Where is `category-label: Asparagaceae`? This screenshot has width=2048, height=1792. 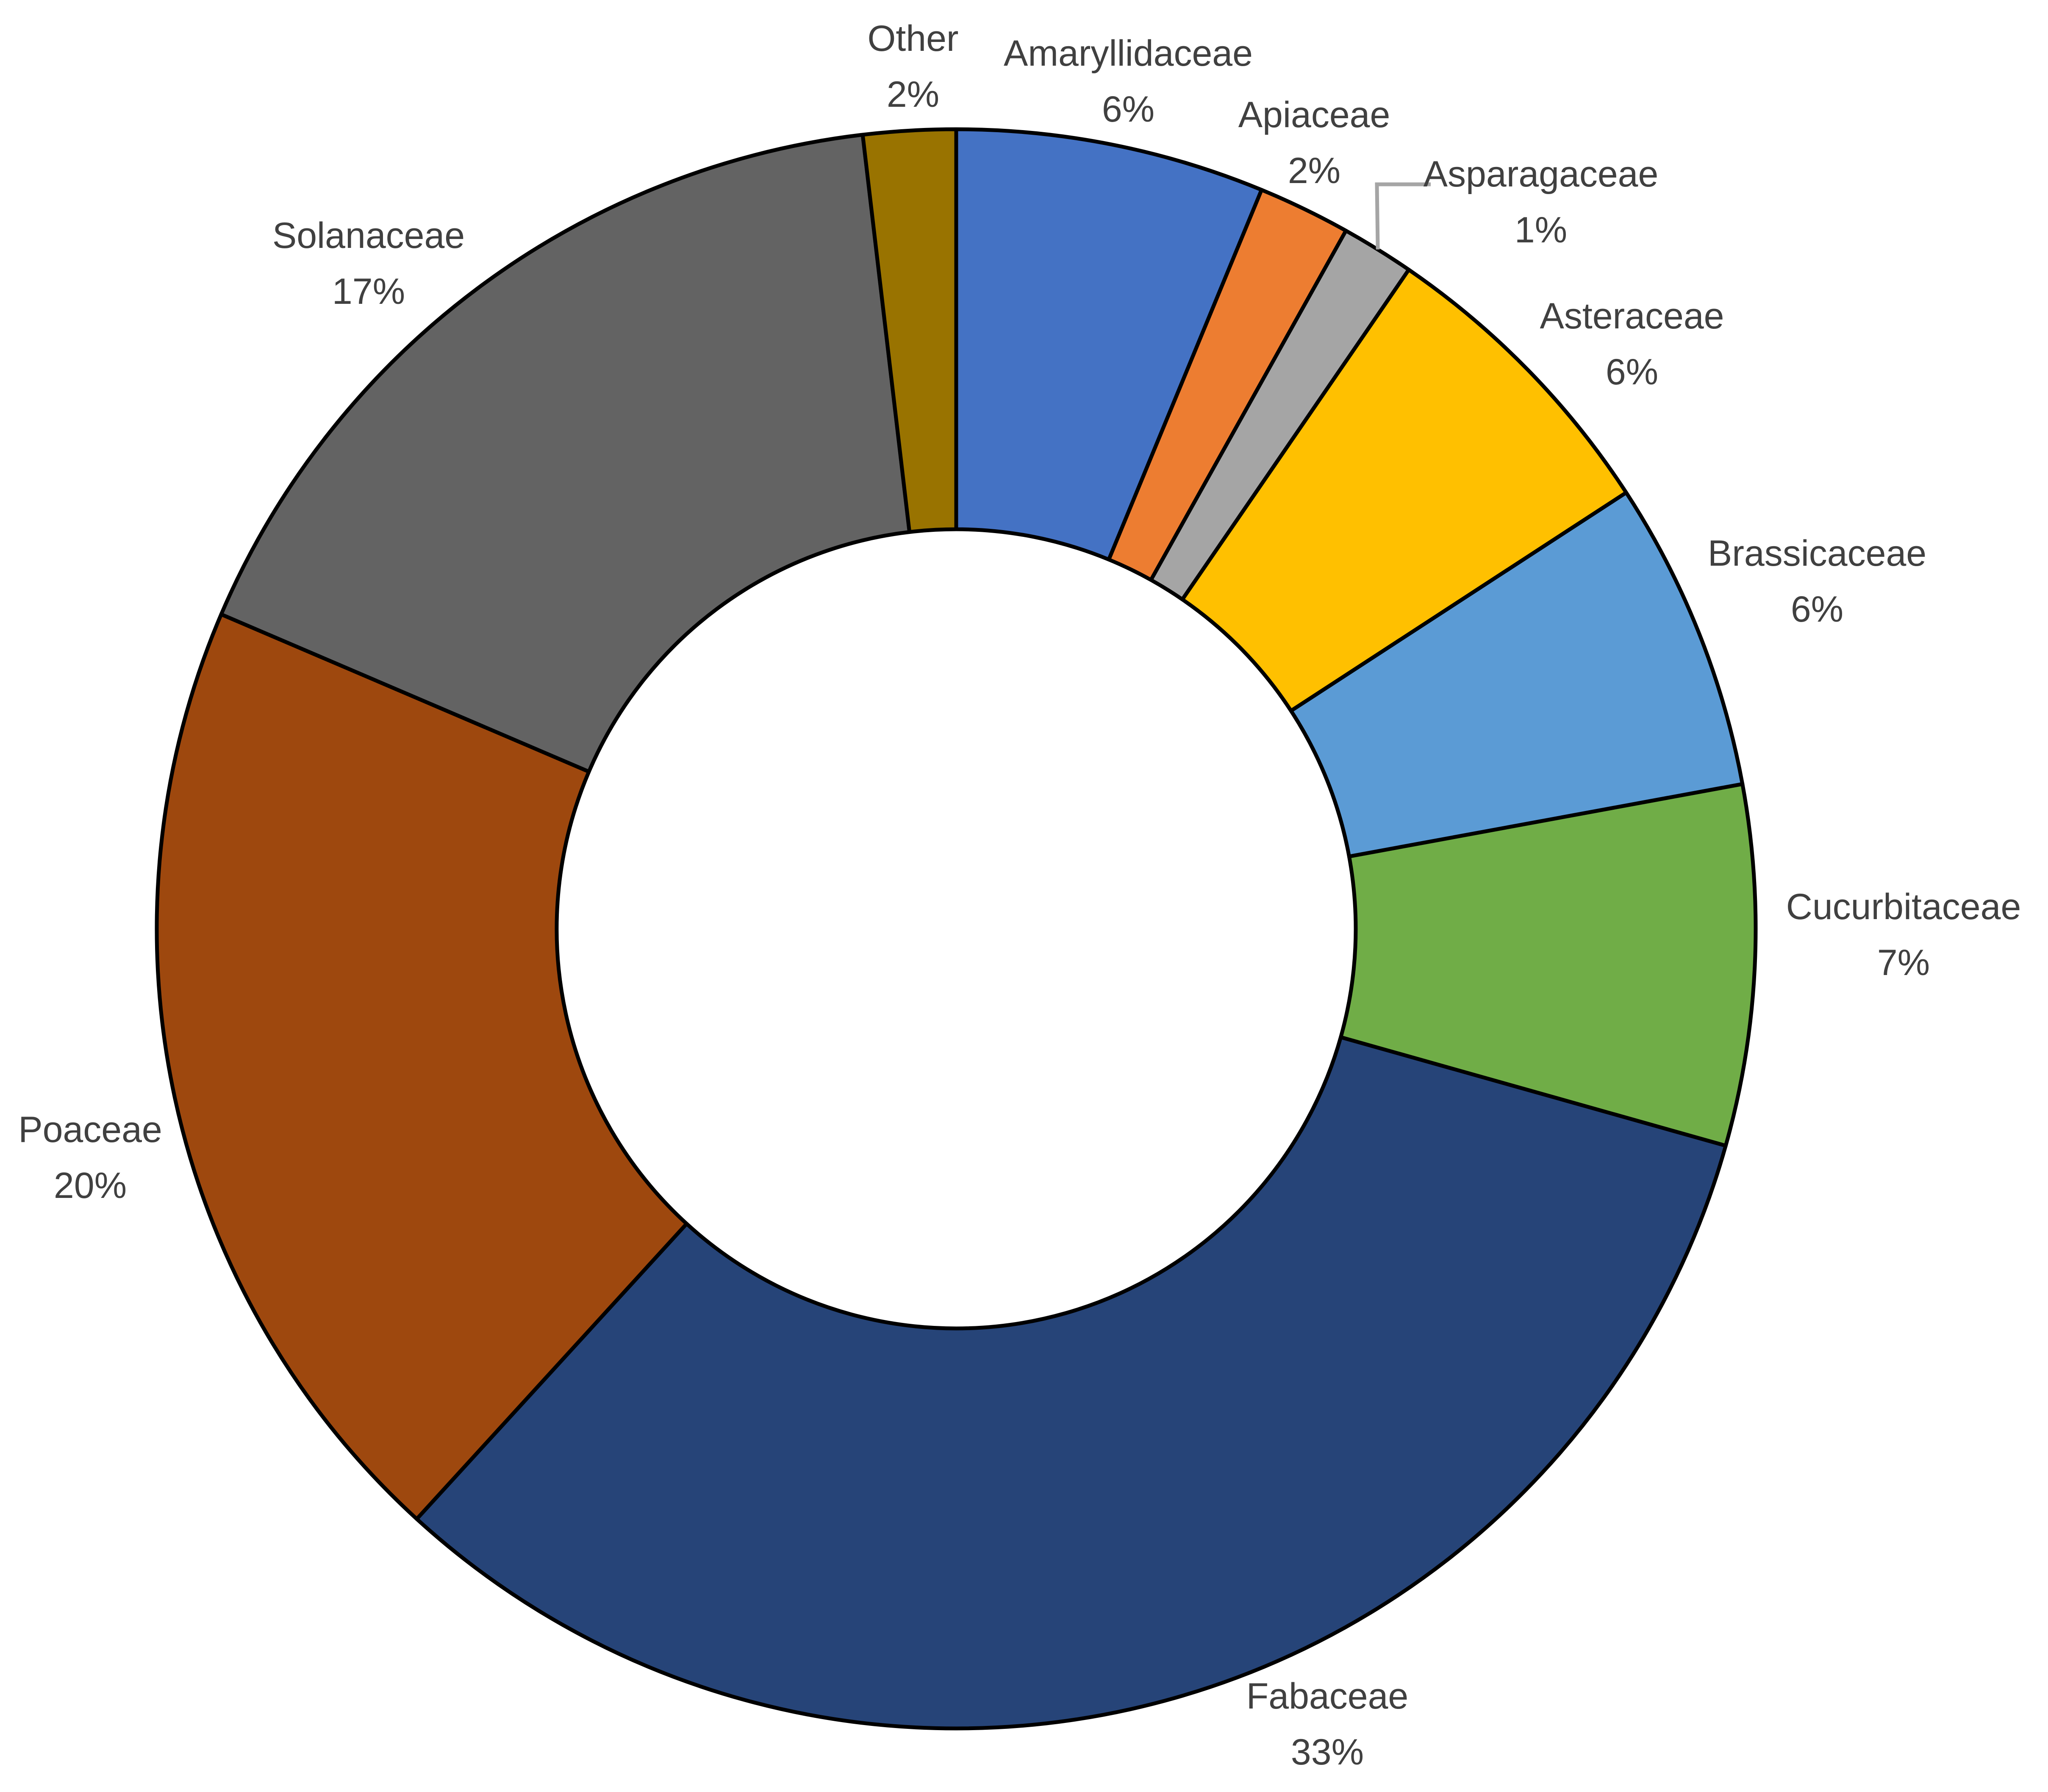 category-label: Asparagaceae is located at coordinates (1541, 174).